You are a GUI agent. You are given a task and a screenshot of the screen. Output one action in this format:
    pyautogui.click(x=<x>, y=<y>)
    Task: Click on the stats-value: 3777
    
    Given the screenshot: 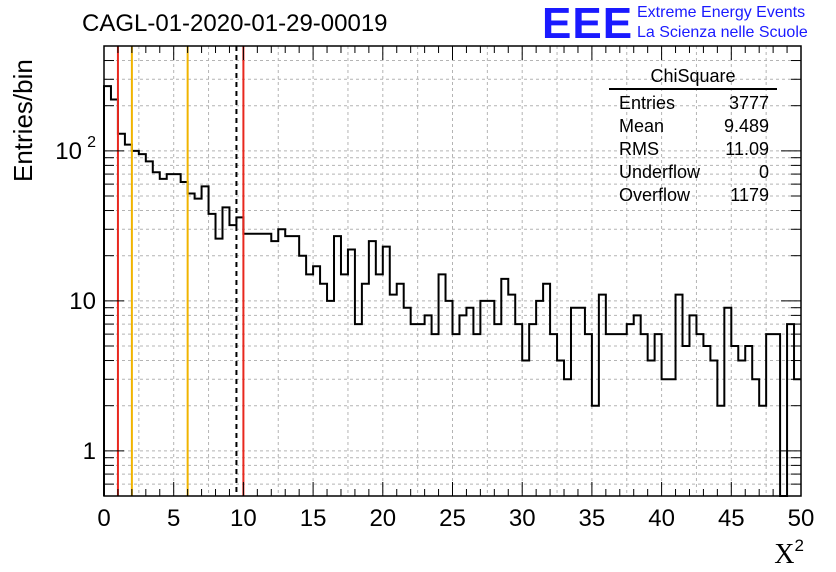 What is the action you would take?
    pyautogui.click(x=748, y=103)
    